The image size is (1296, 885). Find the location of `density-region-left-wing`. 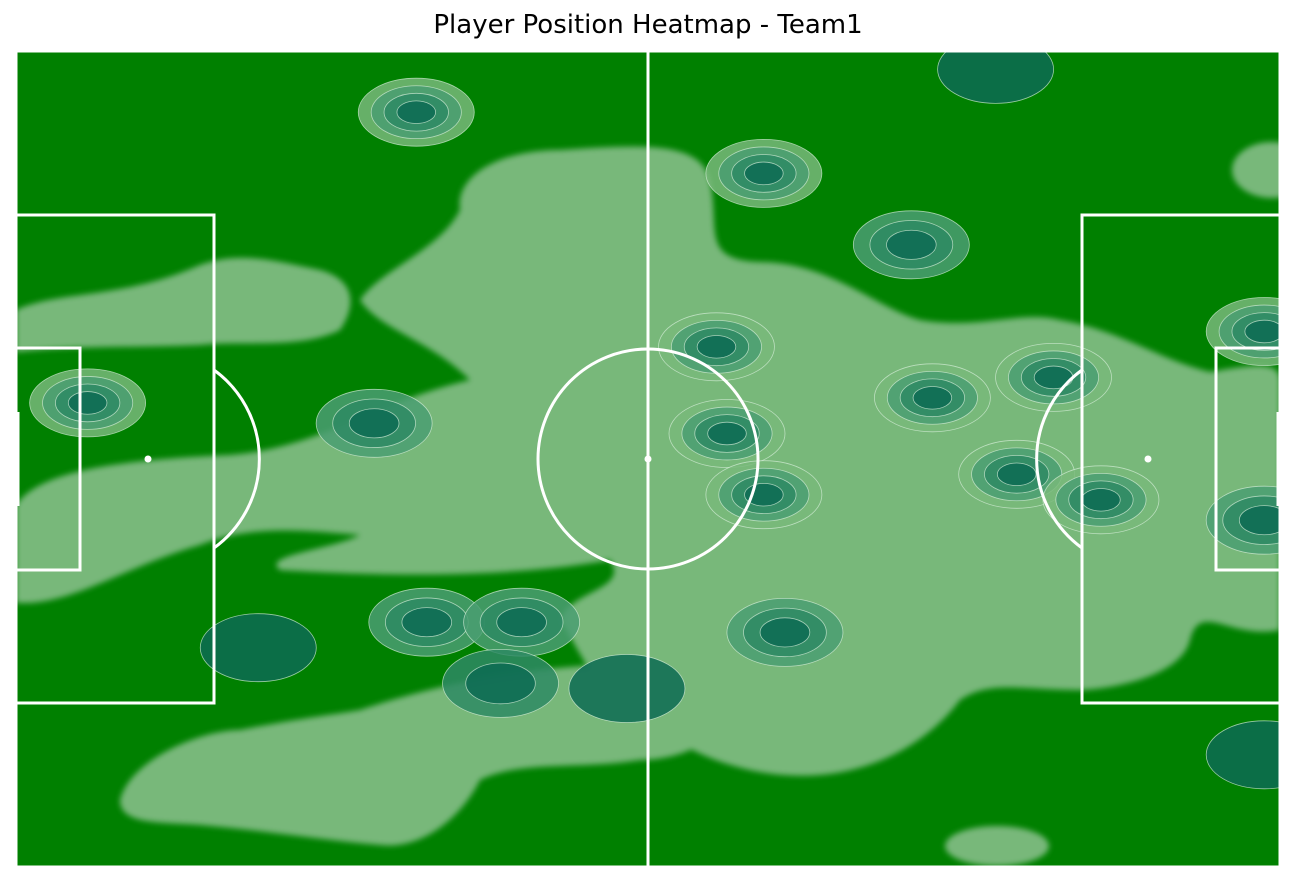

density-region-left-wing is located at coordinates (183, 304).